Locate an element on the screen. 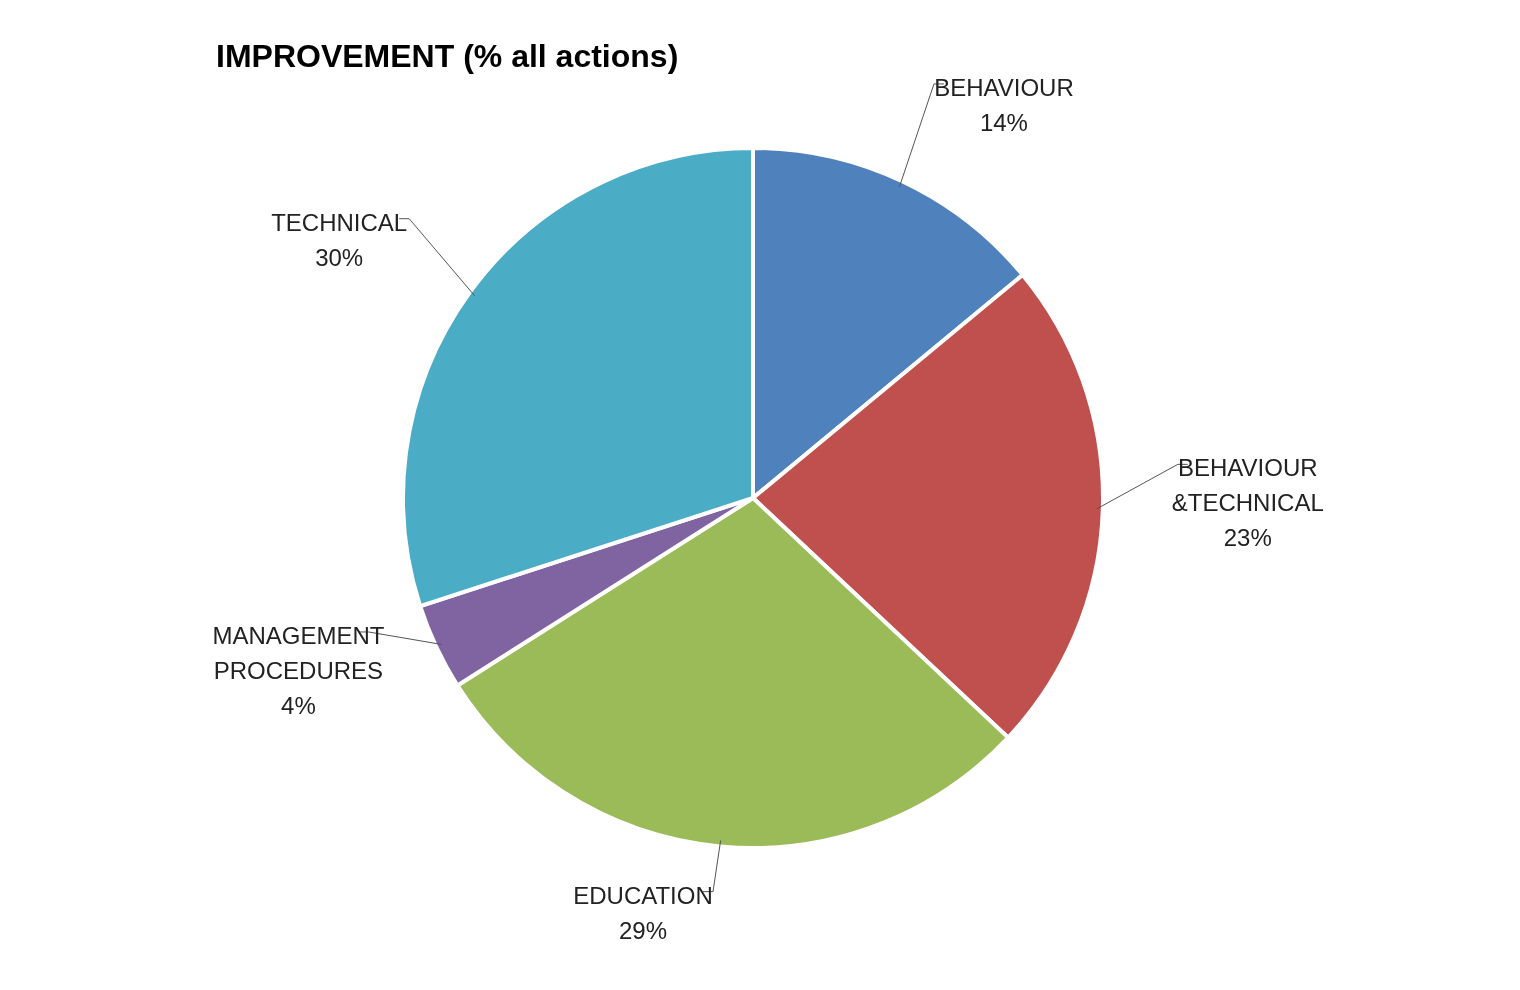 The width and height of the screenshot is (1520, 990). data-label: 30% is located at coordinates (339, 257).